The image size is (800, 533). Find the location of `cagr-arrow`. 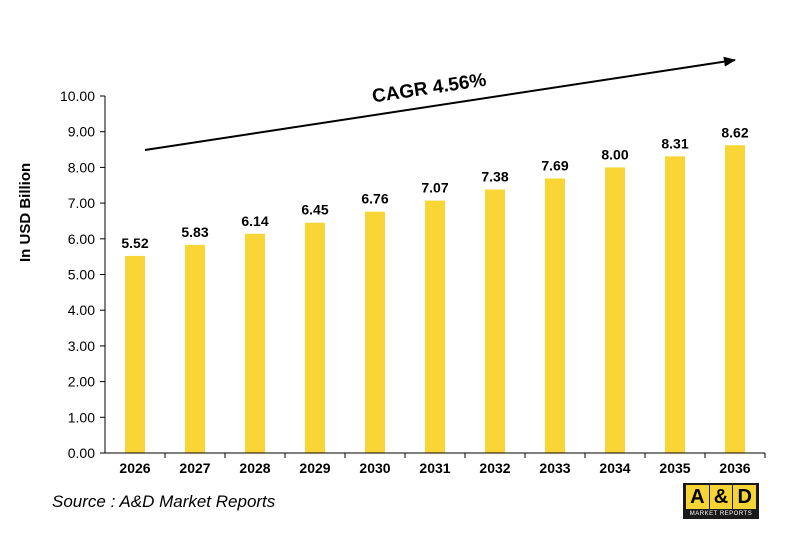

cagr-arrow is located at coordinates (440, 103).